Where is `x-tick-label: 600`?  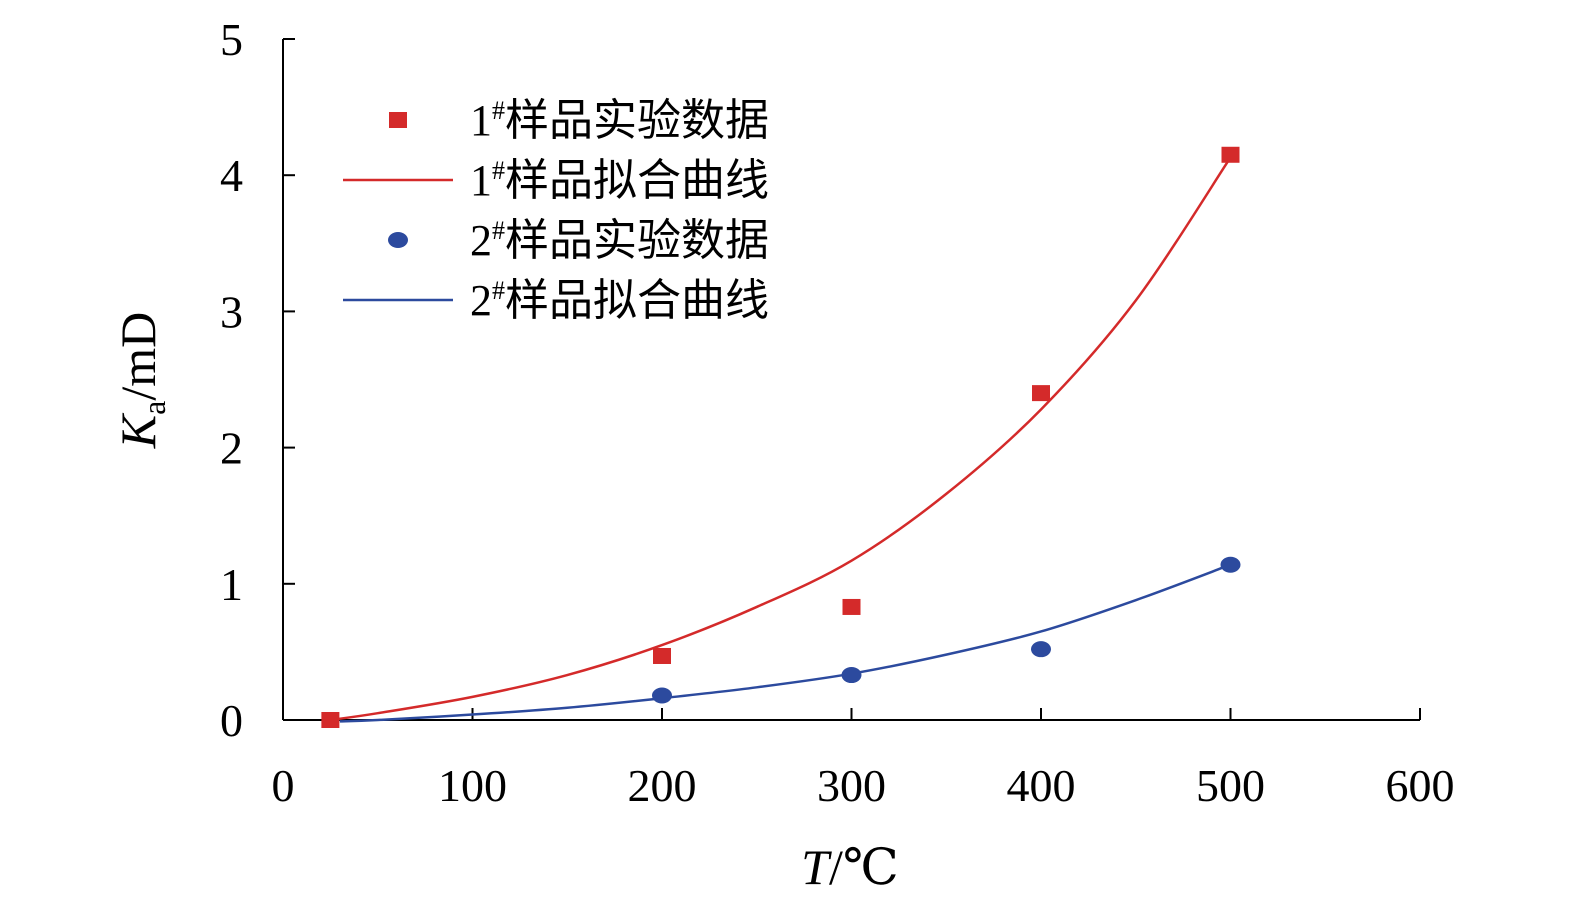
x-tick-label: 600 is located at coordinates (1420, 785).